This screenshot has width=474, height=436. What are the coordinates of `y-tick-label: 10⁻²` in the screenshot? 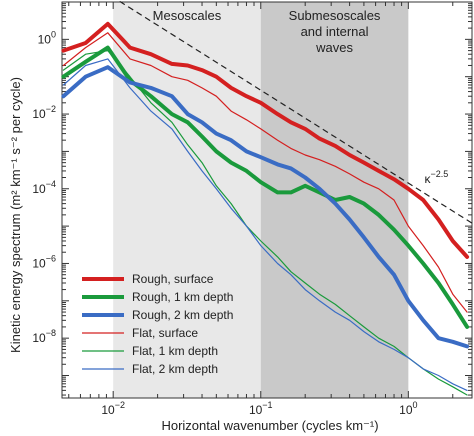 It's located at (44, 112).